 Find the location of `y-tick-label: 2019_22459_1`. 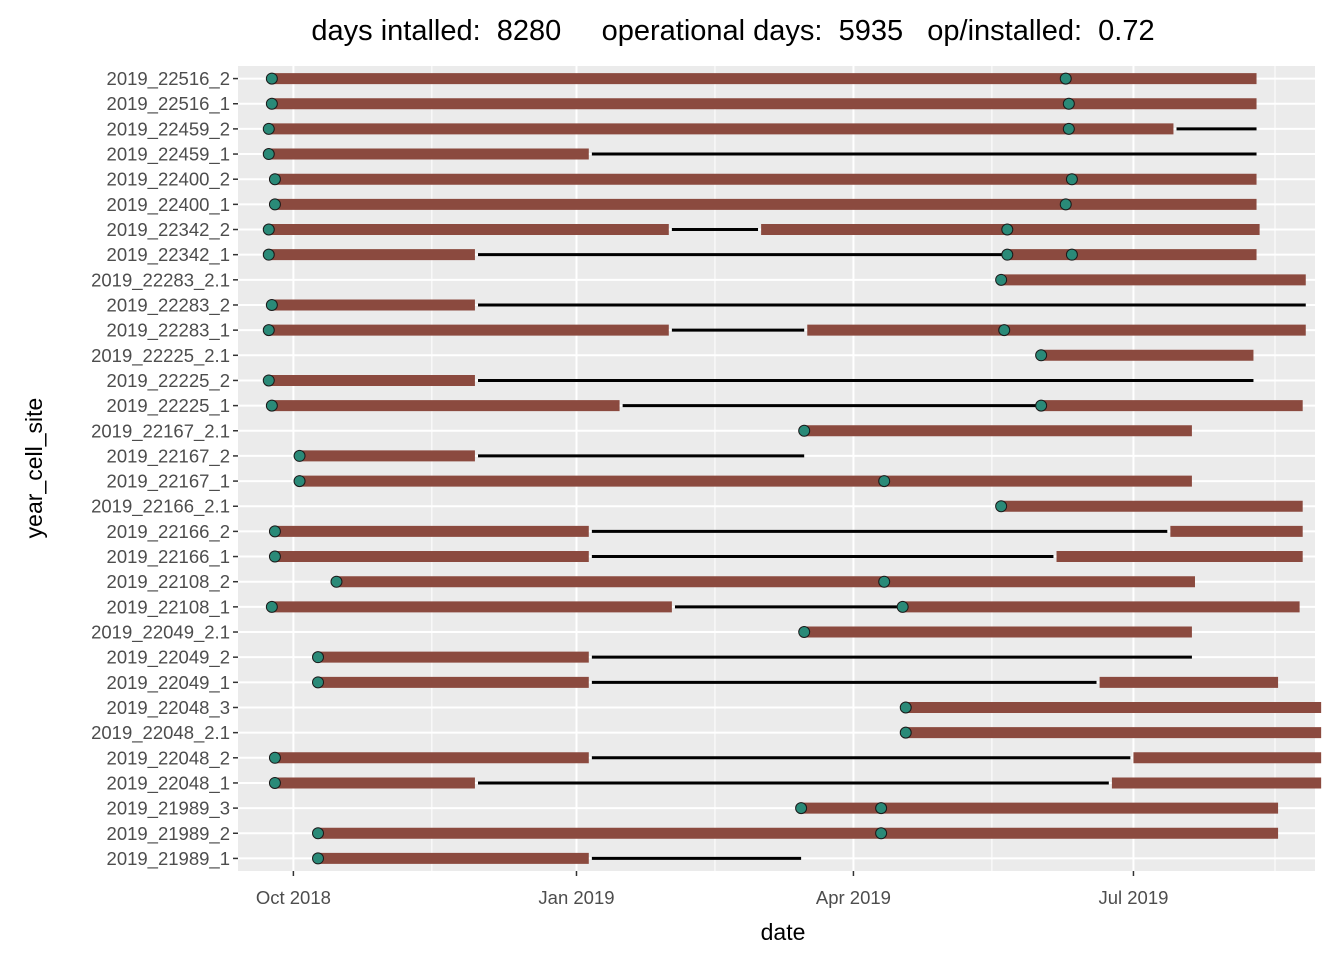

y-tick-label: 2019_22459_1 is located at coordinates (168, 155).